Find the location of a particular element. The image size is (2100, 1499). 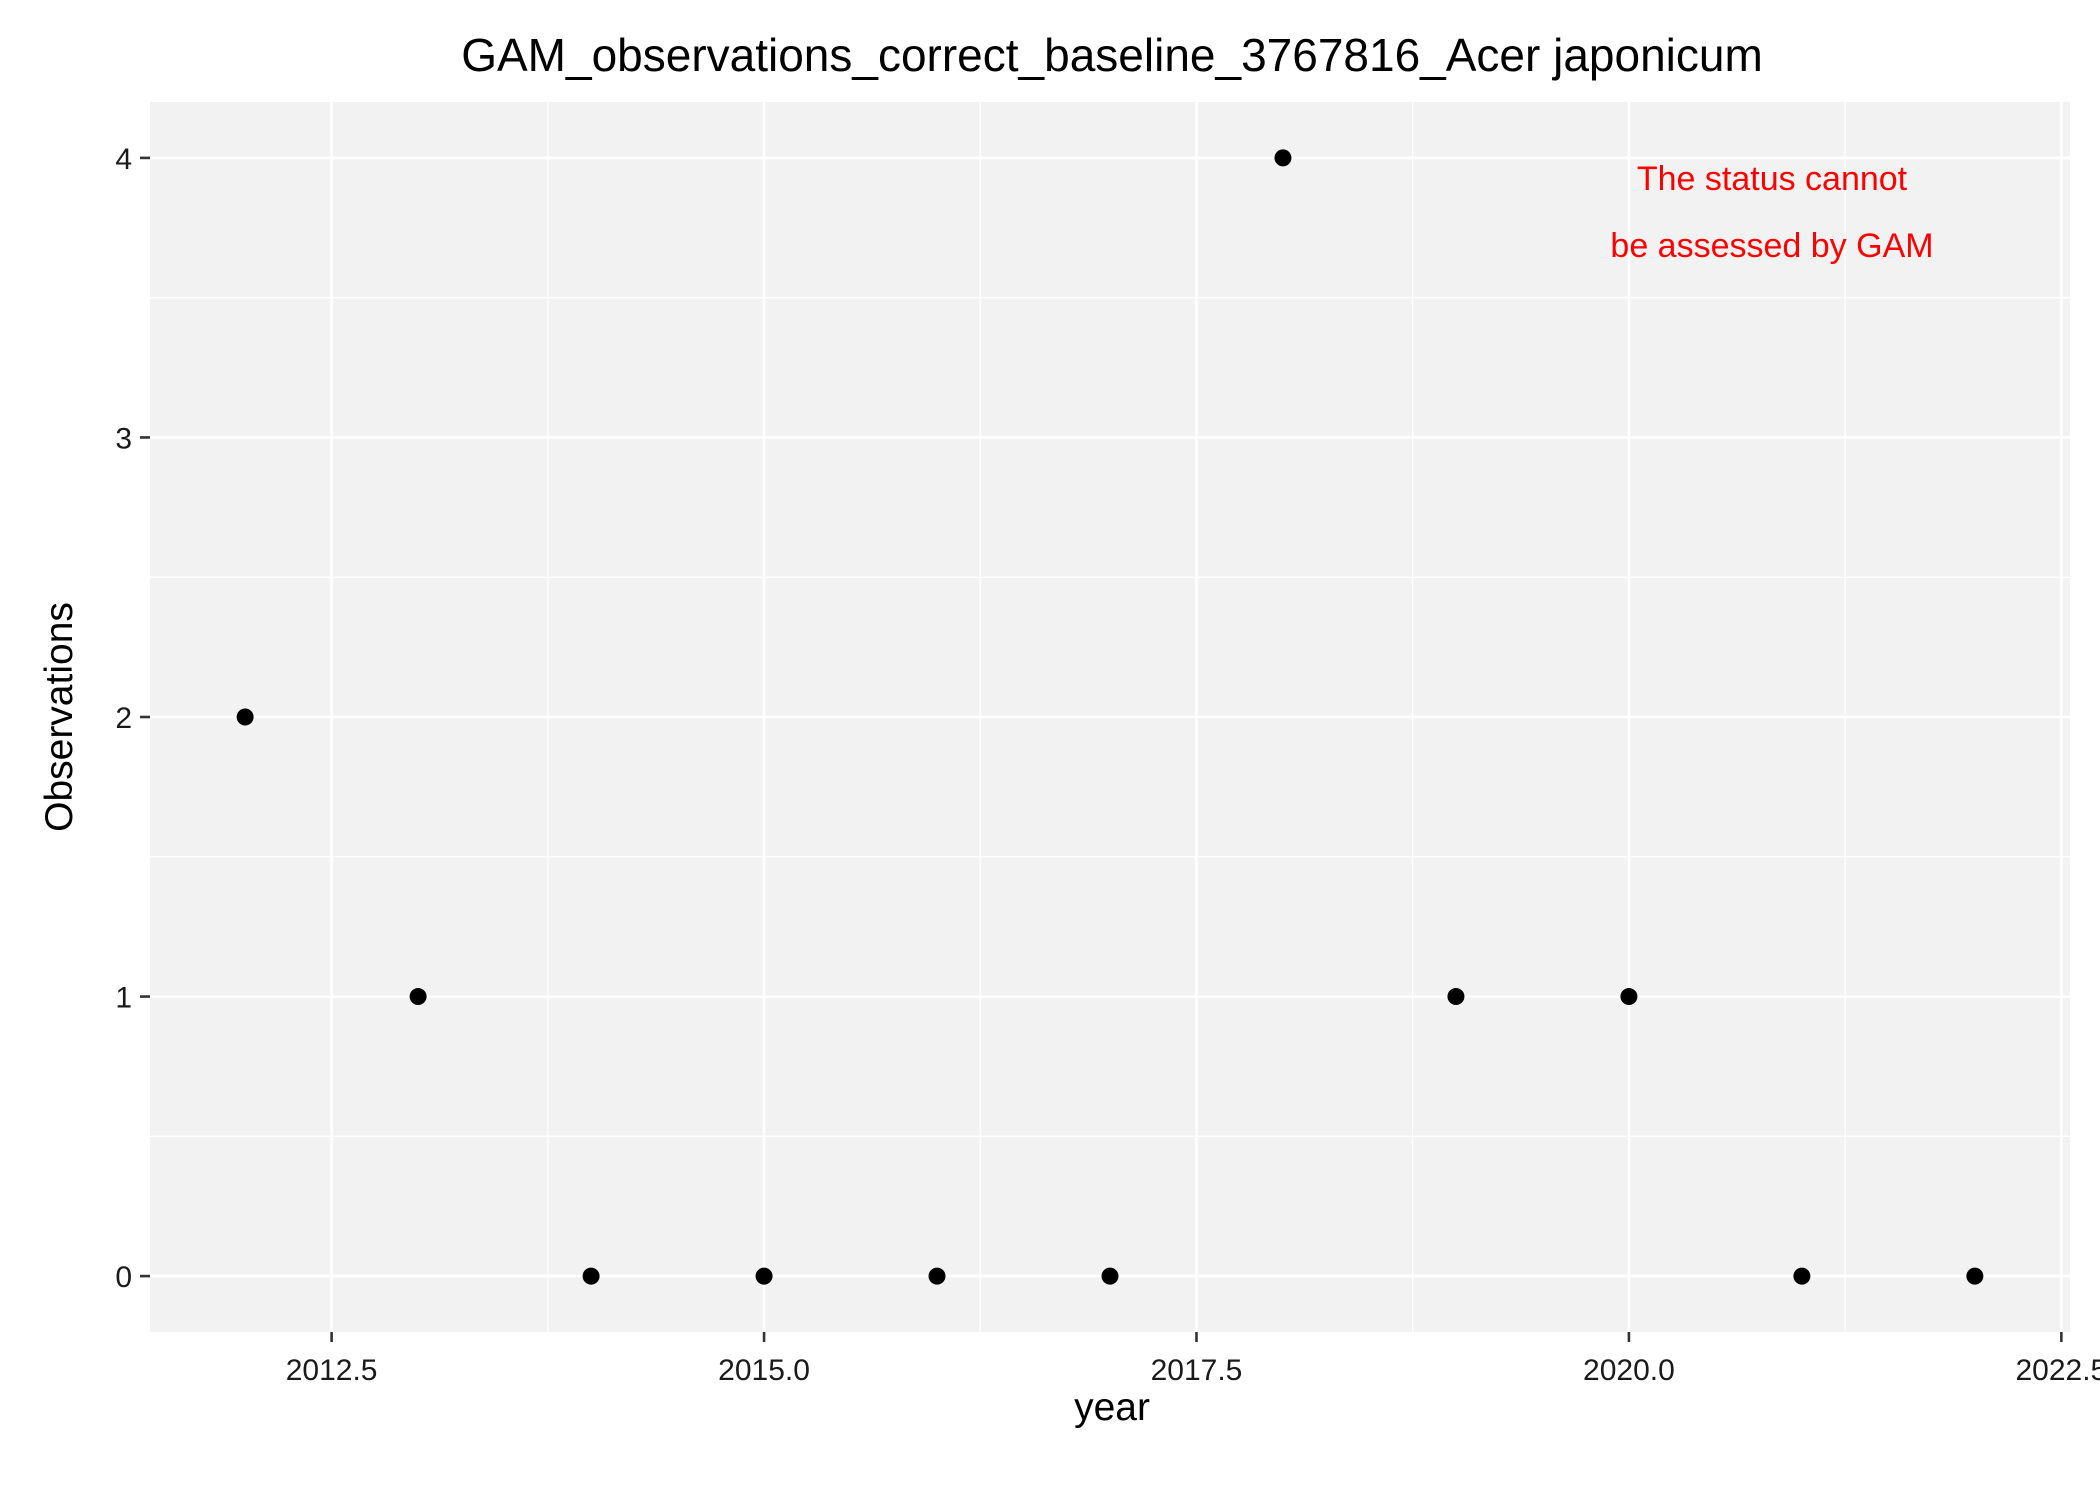

x-tick-label: 2020.0 is located at coordinates (1629, 1370).